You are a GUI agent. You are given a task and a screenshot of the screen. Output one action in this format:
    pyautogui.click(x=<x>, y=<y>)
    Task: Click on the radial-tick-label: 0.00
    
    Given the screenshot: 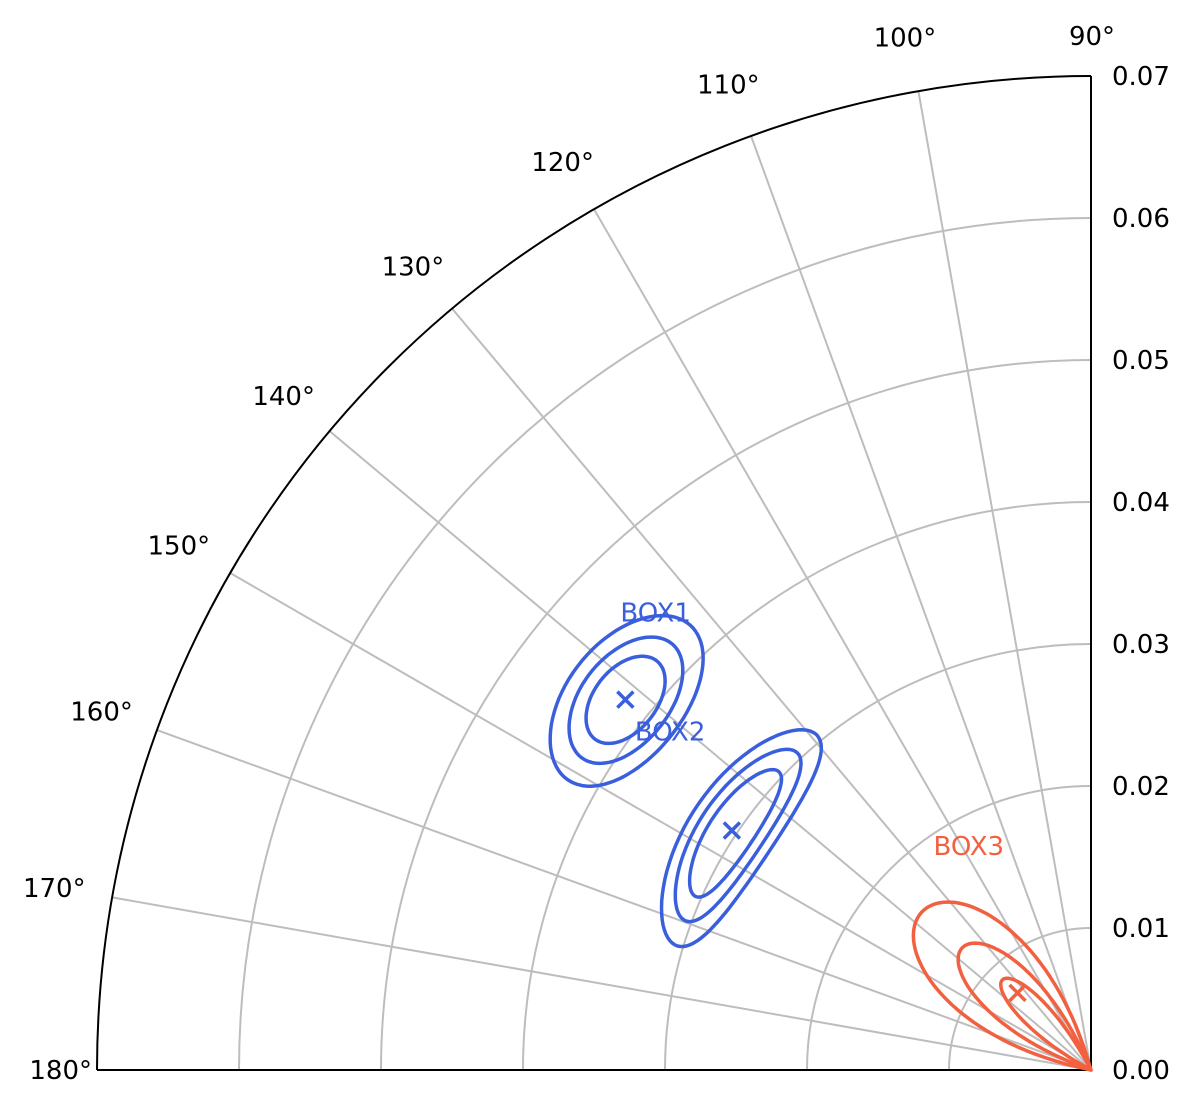 What is the action you would take?
    pyautogui.click(x=1141, y=1071)
    